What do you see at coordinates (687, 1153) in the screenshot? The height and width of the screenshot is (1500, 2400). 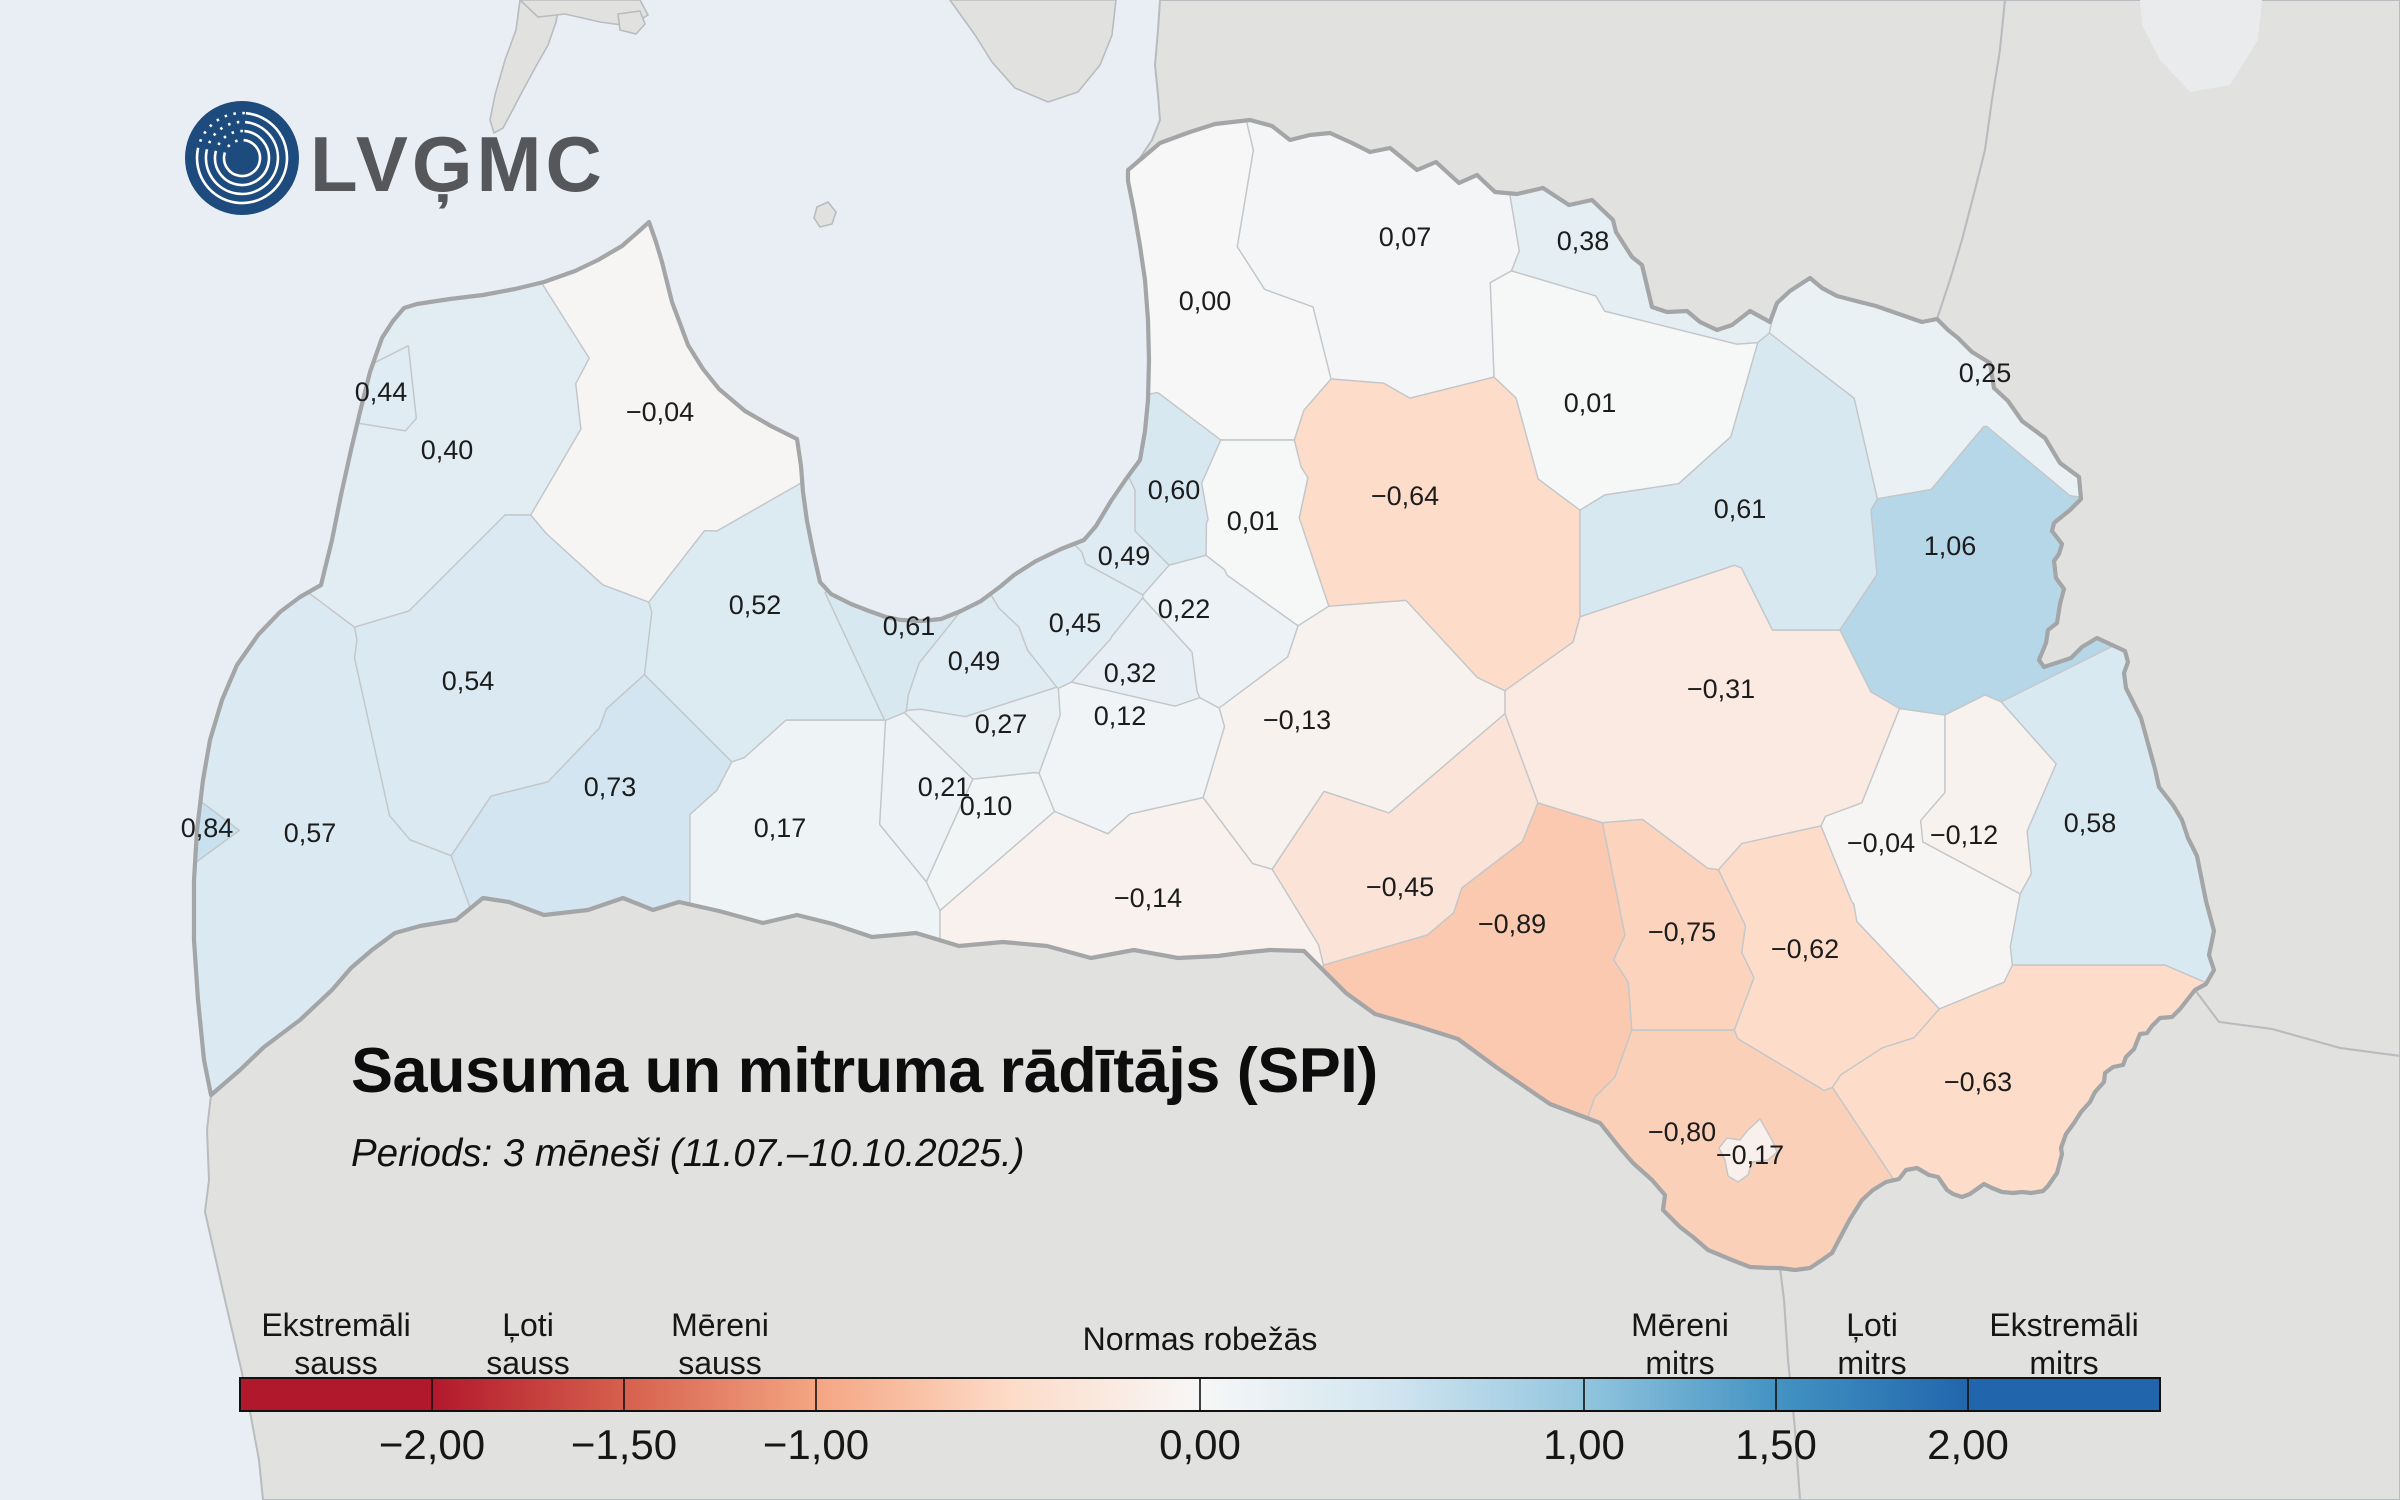 I see `svg-text:Periods: 3 mēneši (11.07.–10.1: Periods: 3 mēneši (11.07.–10.10.2025.)` at bounding box center [687, 1153].